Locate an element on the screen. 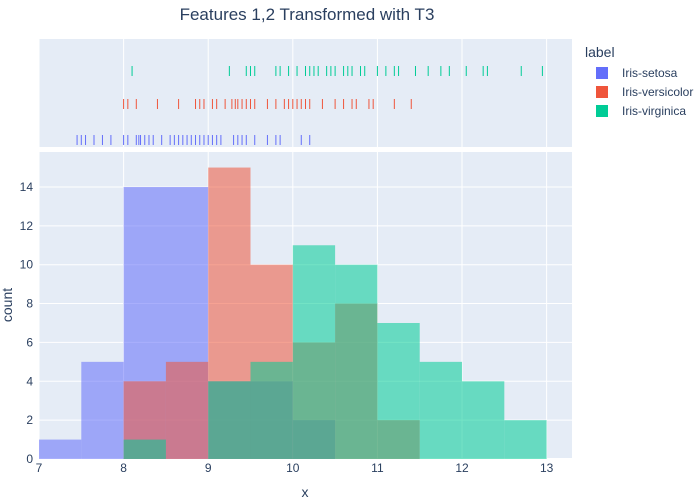 The image size is (700, 500). y-tick-label: 2 is located at coordinates (29, 420).